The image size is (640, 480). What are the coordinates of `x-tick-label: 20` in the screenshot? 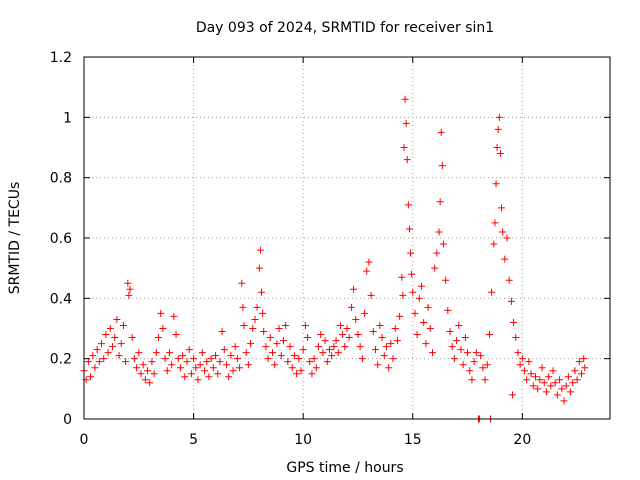 It's located at (522, 440).